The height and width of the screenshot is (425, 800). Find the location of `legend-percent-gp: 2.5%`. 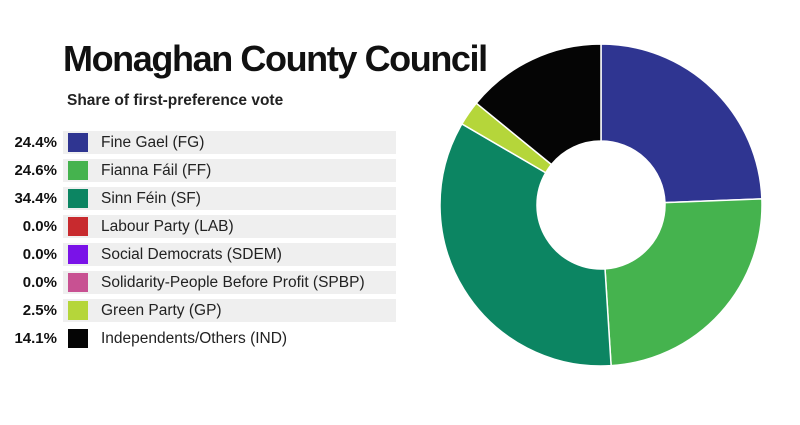

legend-percent-gp: 2.5% is located at coordinates (39, 310).